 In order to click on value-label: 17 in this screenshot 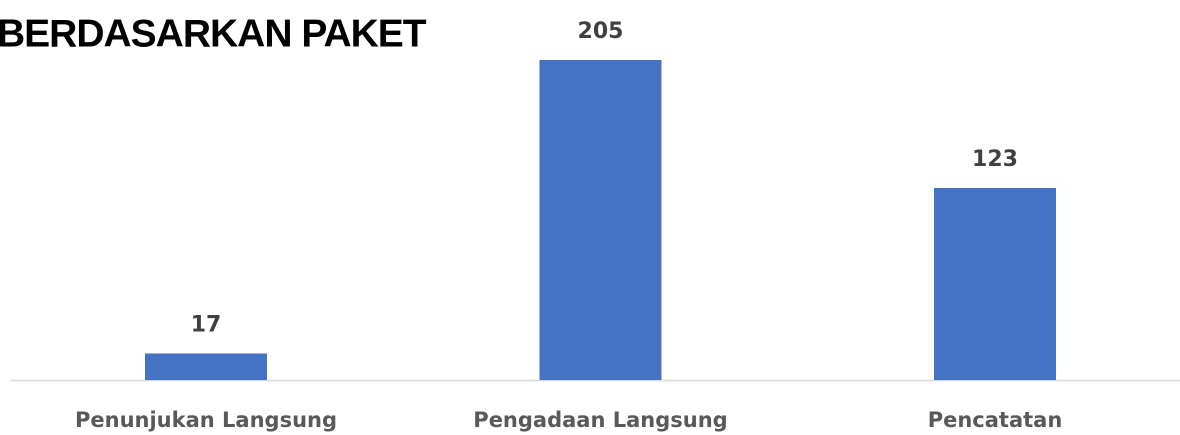, I will do `click(206, 324)`.